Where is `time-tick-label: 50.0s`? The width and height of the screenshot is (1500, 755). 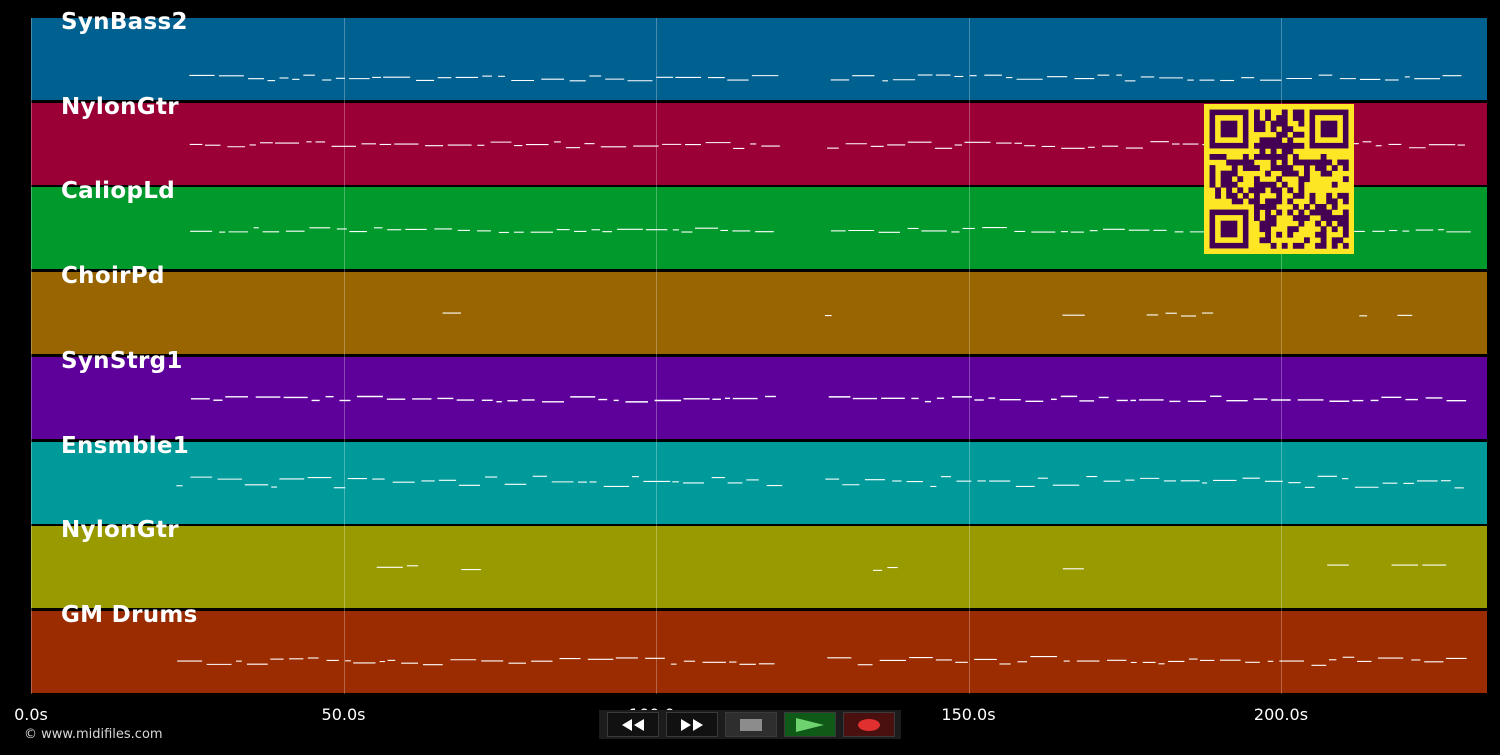
time-tick-label: 50.0s is located at coordinates (343, 714).